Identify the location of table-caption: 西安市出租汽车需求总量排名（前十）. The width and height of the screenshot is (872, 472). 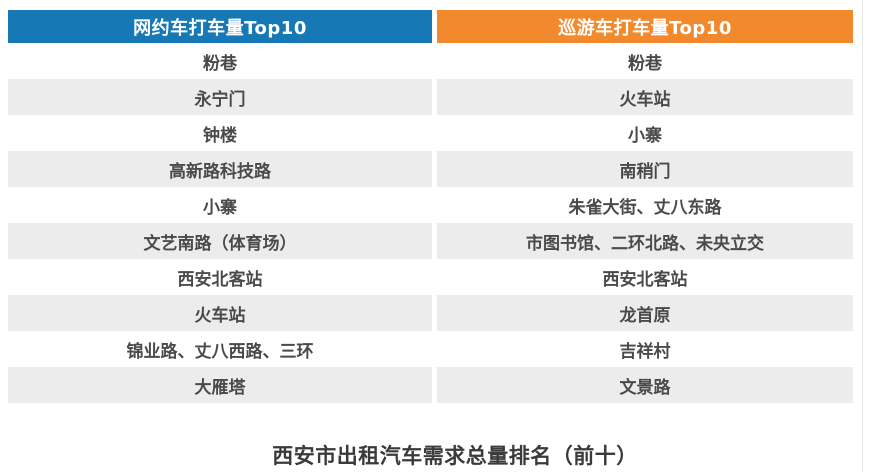
(455, 456).